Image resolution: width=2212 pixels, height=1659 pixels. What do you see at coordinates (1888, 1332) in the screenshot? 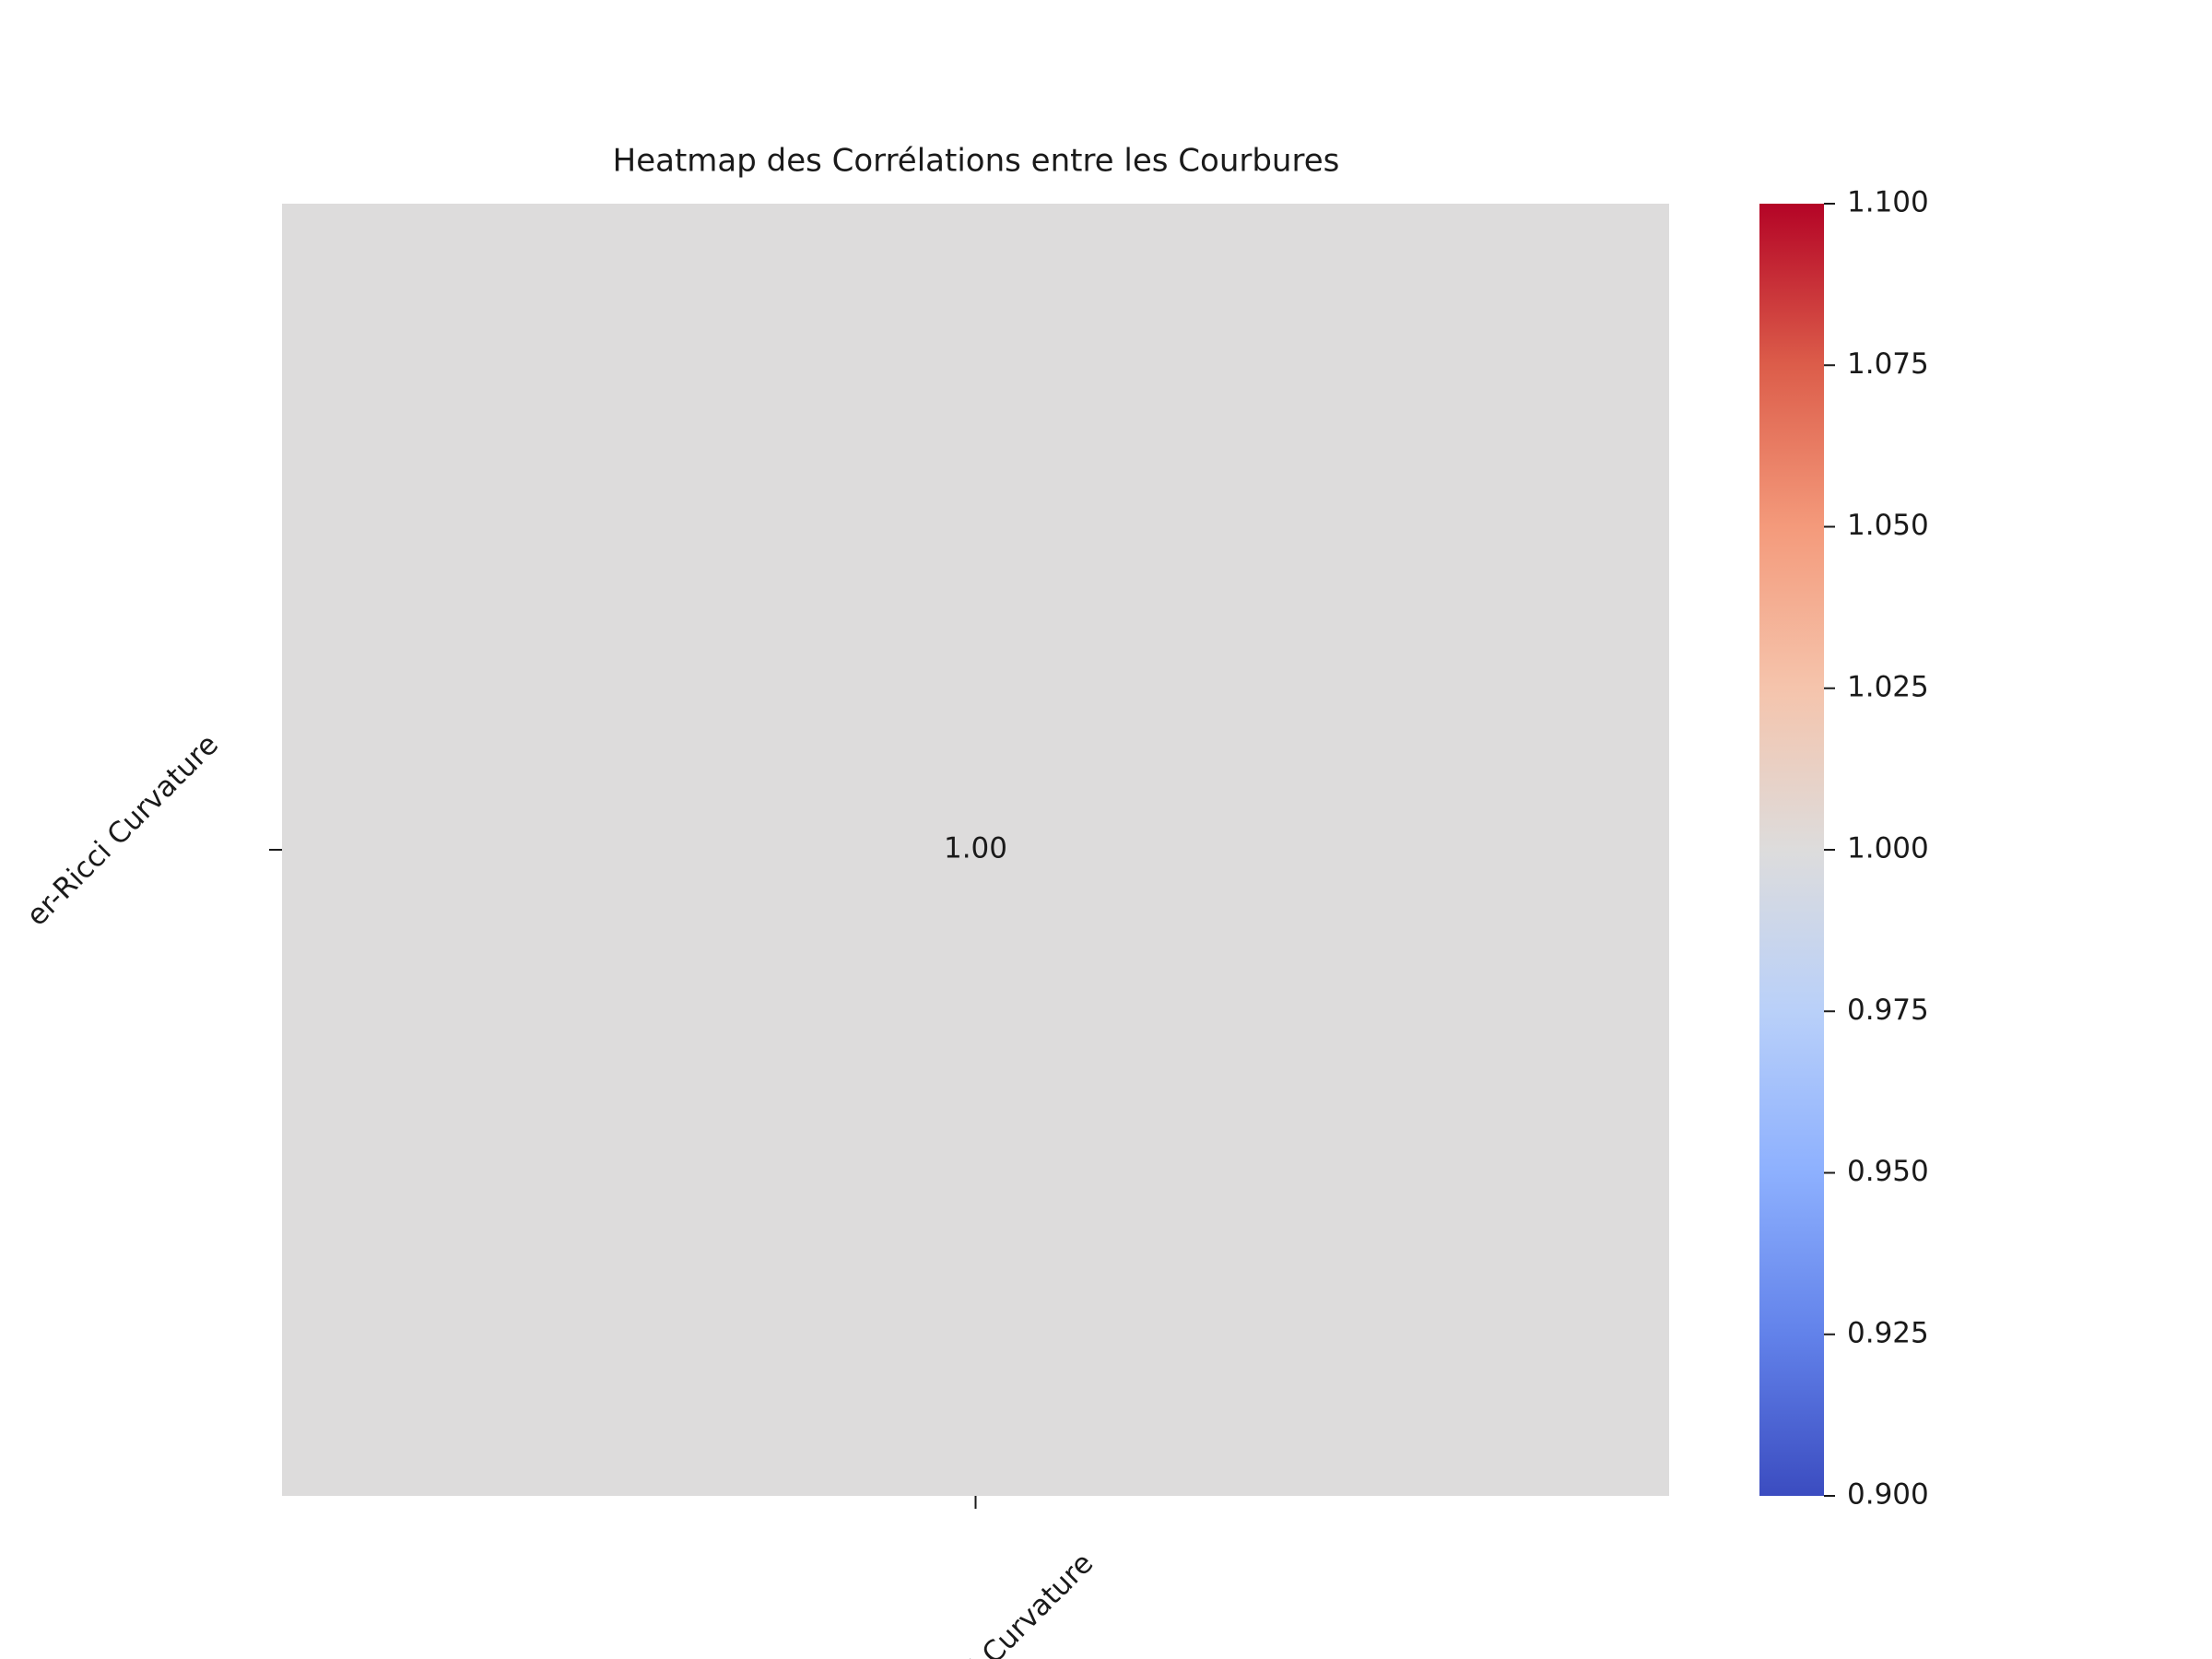
I see `colorbar-tick-label: 0.925` at bounding box center [1888, 1332].